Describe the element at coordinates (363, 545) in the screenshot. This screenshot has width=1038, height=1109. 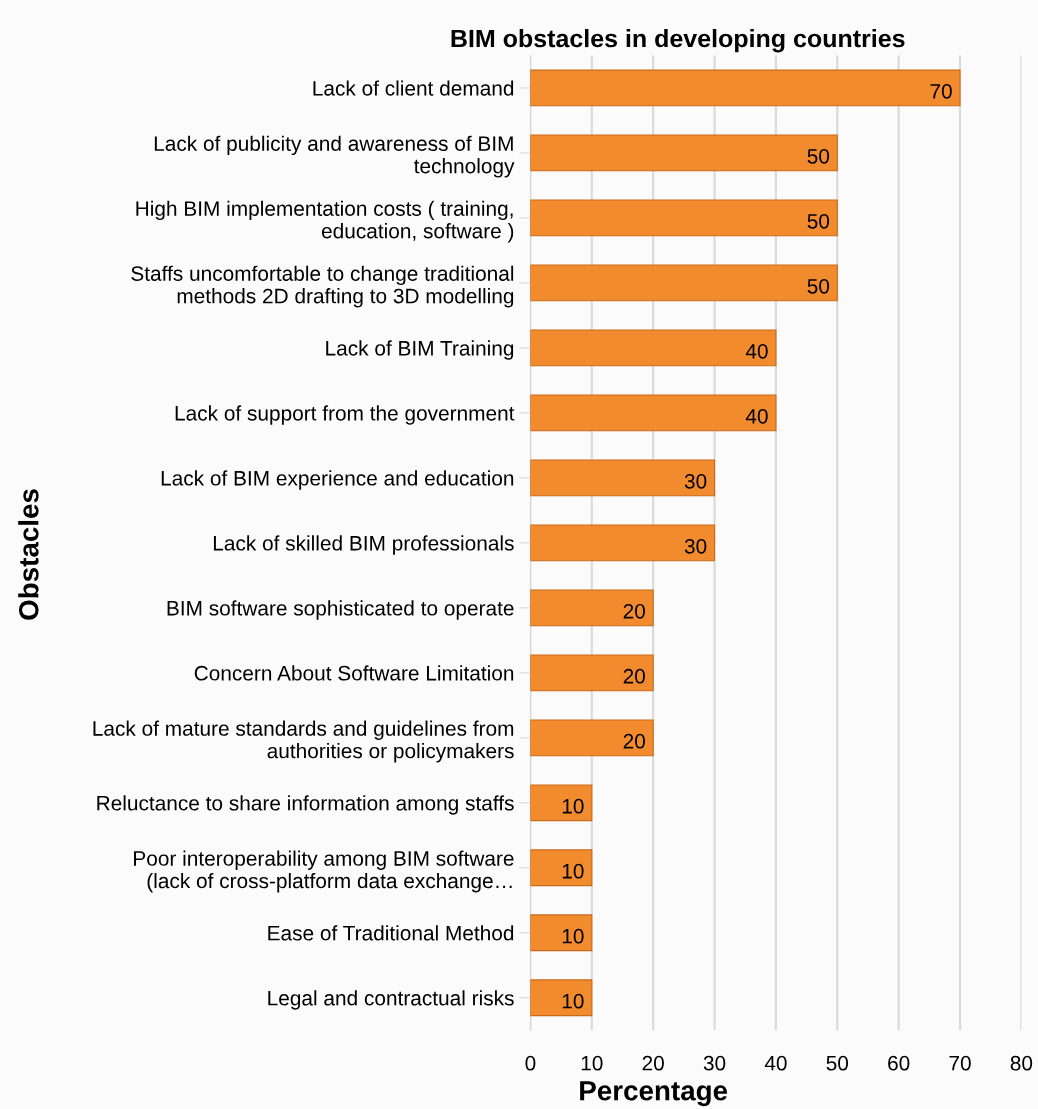
I see `y-tick-label: Lack of skilled BIM professionals` at that location.